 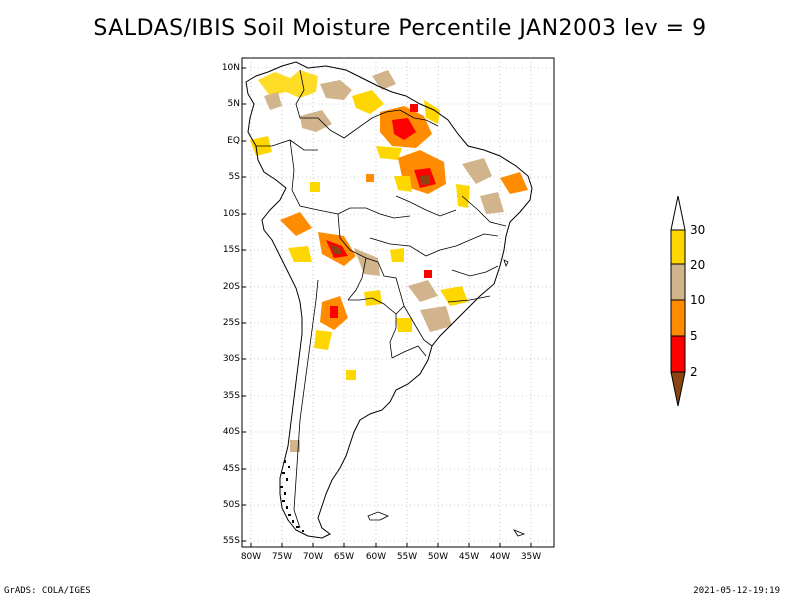 I want to click on lat-label: 55S, so click(x=231, y=541).